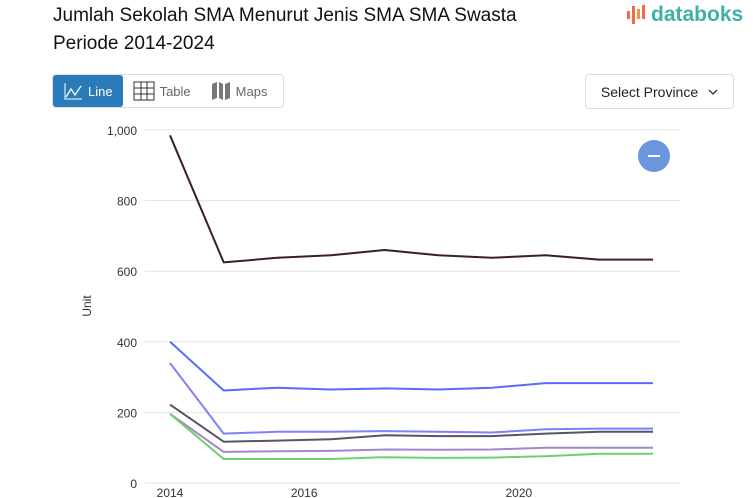  I want to click on tab-table: Table, so click(162, 91).